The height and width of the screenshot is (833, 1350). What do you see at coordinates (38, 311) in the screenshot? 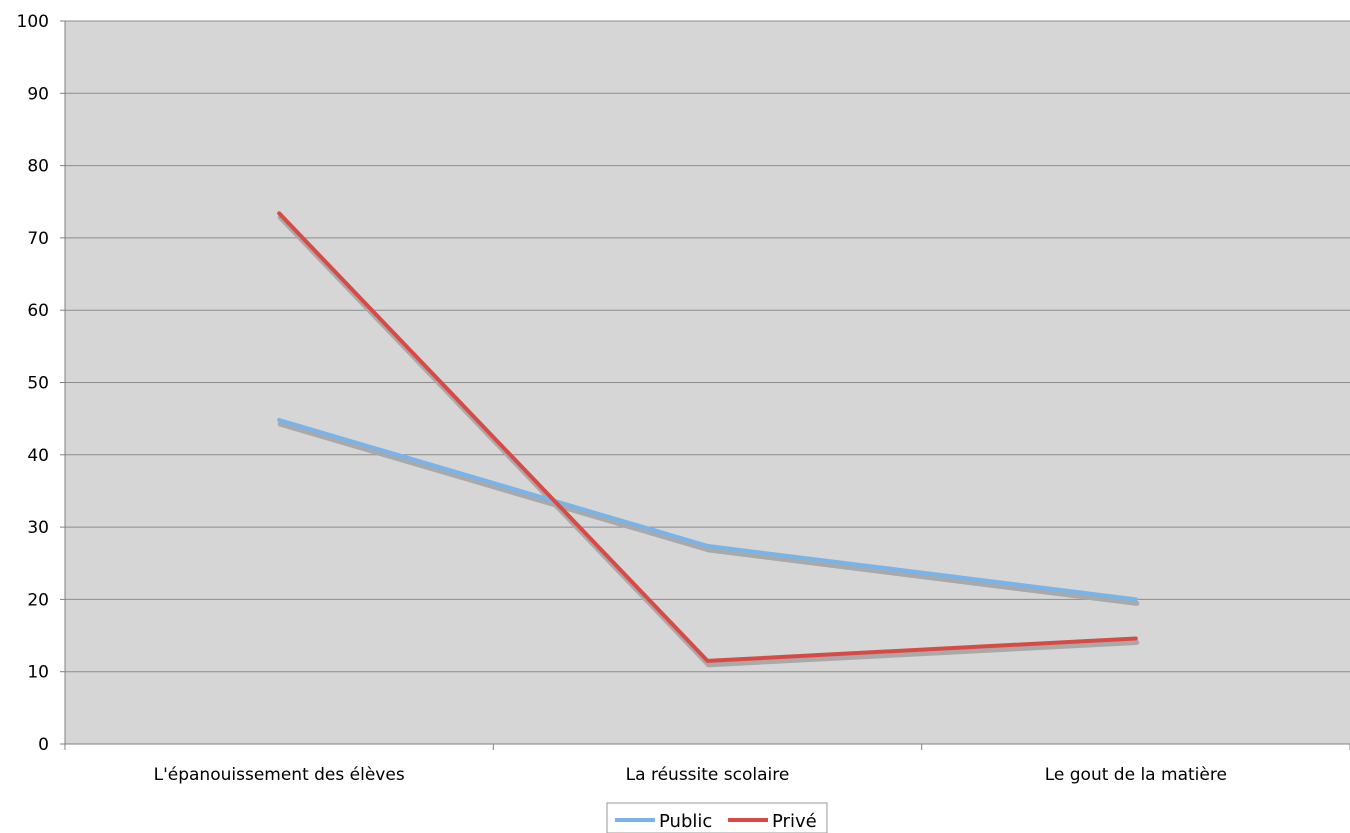
I see `y-tick-label: 60` at bounding box center [38, 311].